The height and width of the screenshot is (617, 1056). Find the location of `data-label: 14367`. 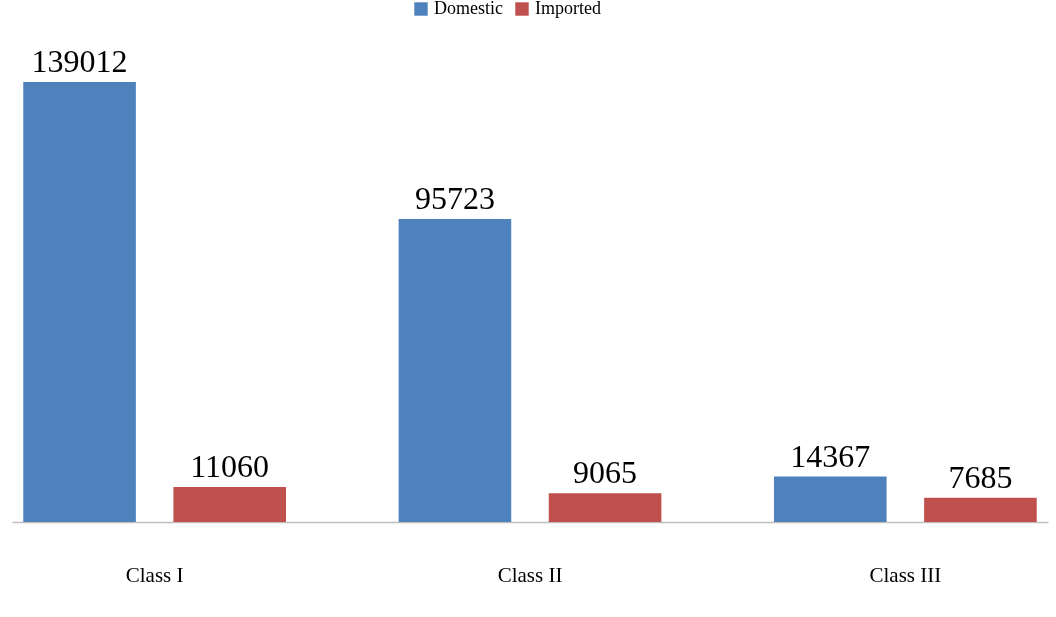

data-label: 14367 is located at coordinates (830, 455).